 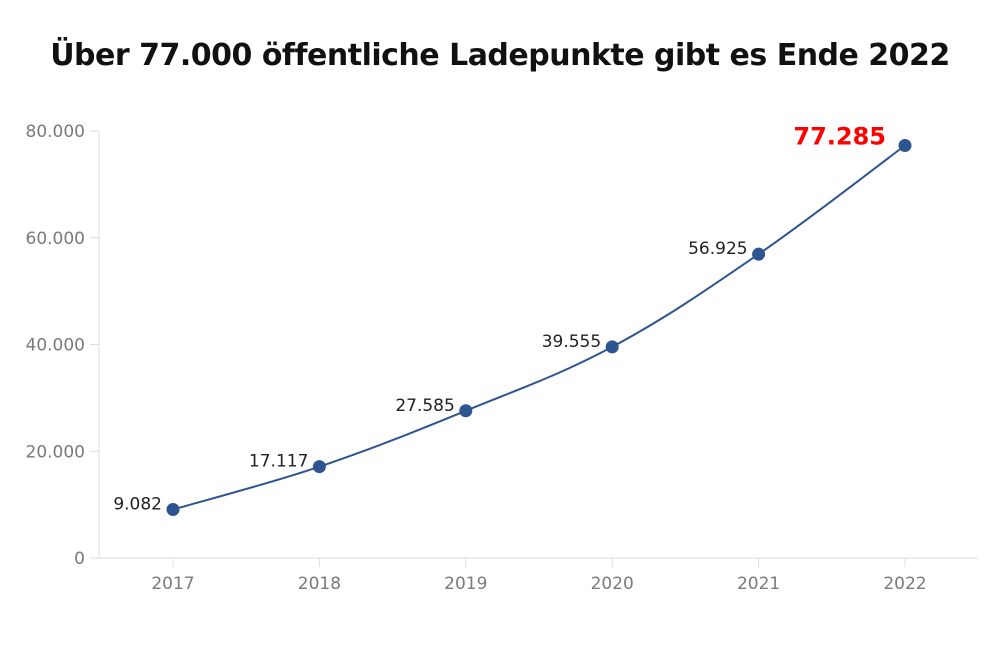 What do you see at coordinates (465, 584) in the screenshot?
I see `x-tick-label: 2019` at bounding box center [465, 584].